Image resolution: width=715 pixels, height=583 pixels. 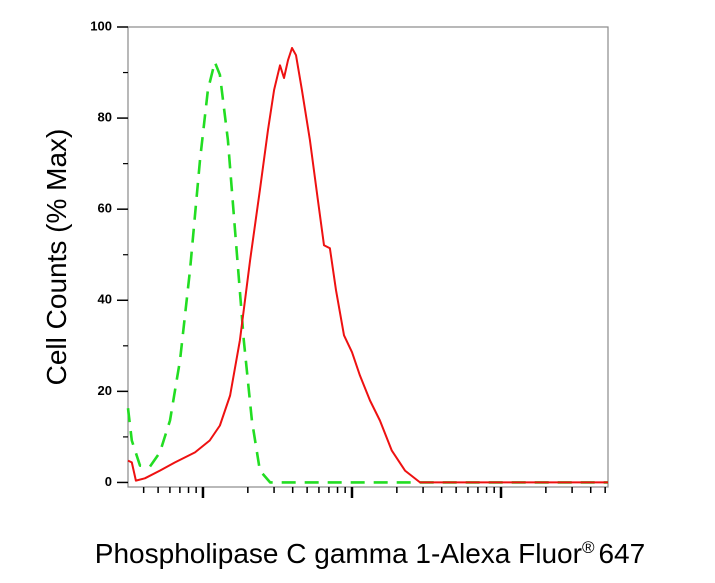 What do you see at coordinates (105, 117) in the screenshot?
I see `y-tick-label: 80` at bounding box center [105, 117].